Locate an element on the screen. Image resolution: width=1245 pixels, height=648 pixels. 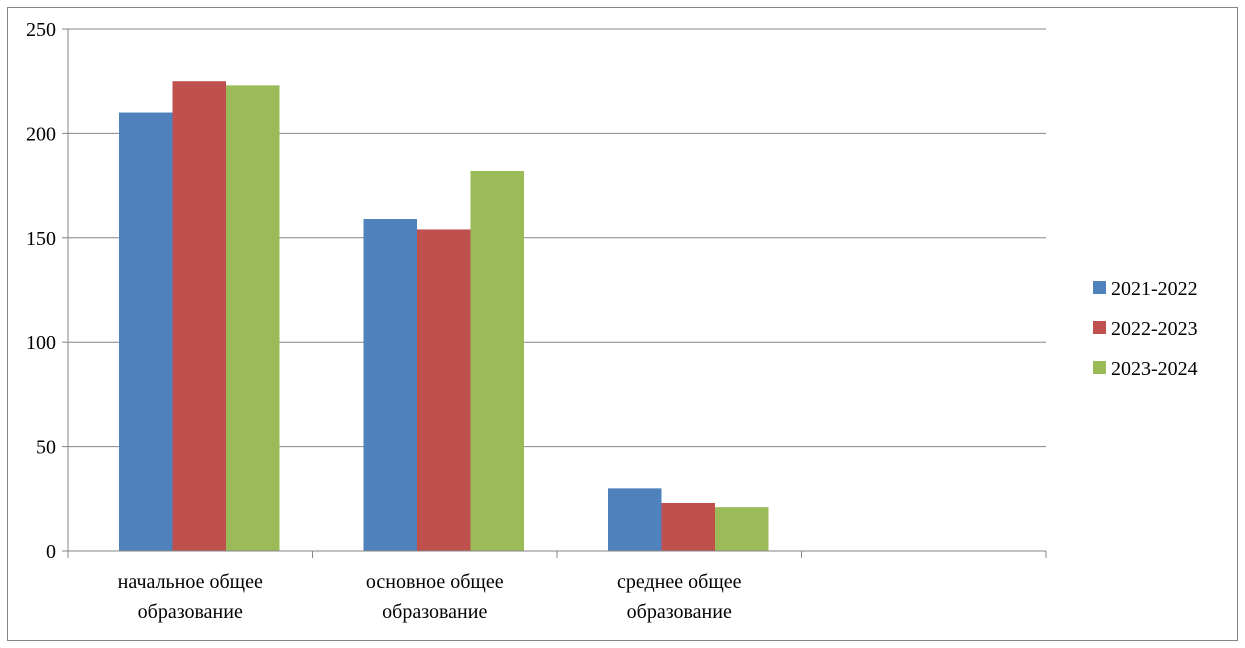
legend-label: 2021-2022 is located at coordinates (1154, 289).